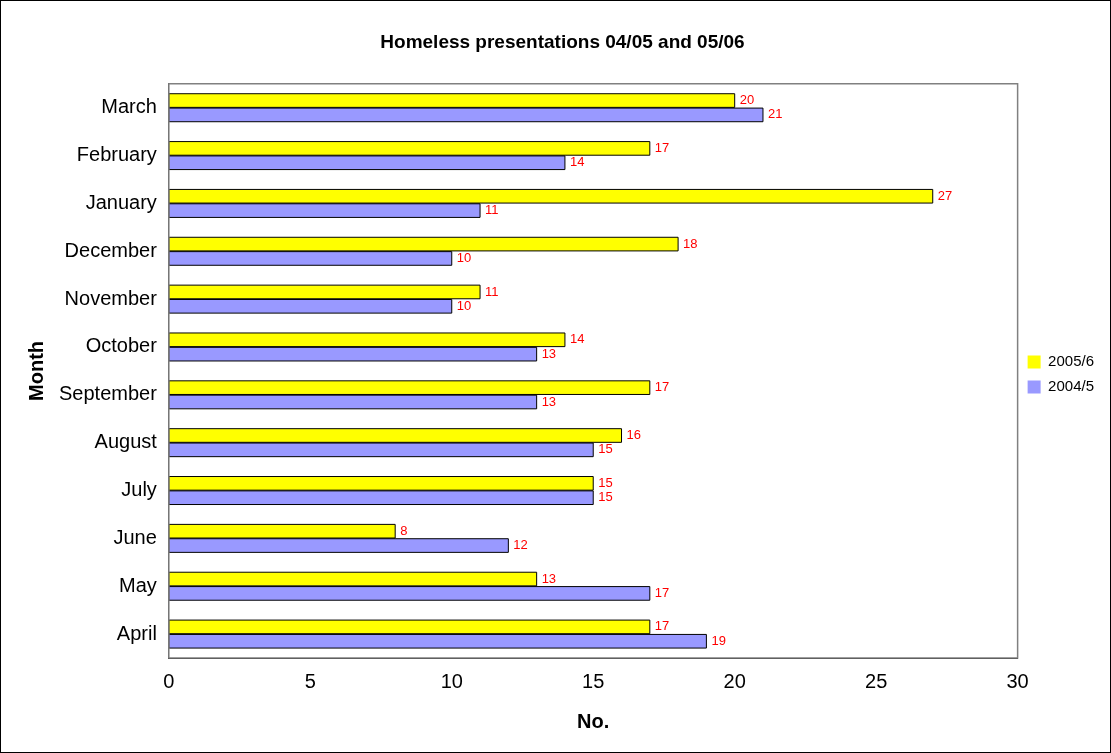 Image resolution: width=1111 pixels, height=753 pixels. Describe the element at coordinates (135, 536) in the screenshot. I see `y-tick-label: June` at that location.